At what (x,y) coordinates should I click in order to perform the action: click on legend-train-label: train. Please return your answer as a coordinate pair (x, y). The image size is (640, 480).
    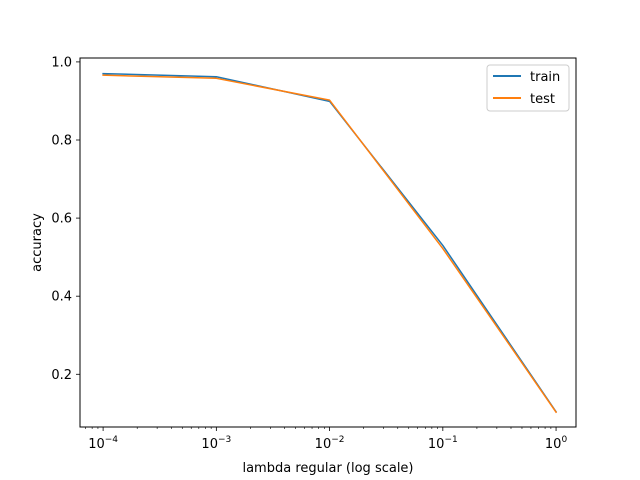
    Looking at the image, I should click on (545, 77).